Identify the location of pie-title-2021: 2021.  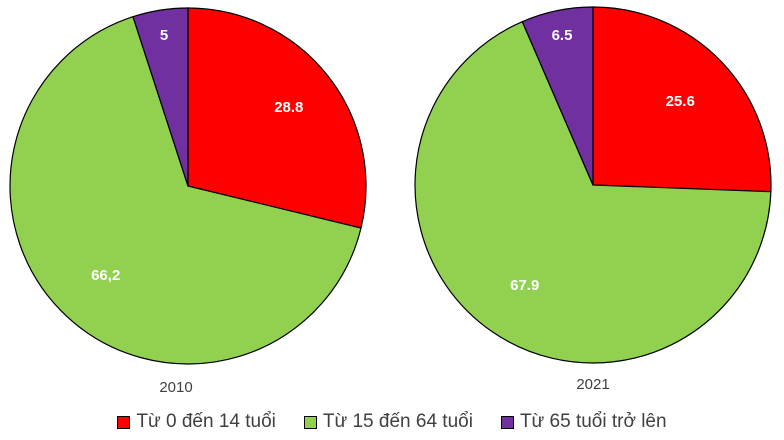
(592, 384).